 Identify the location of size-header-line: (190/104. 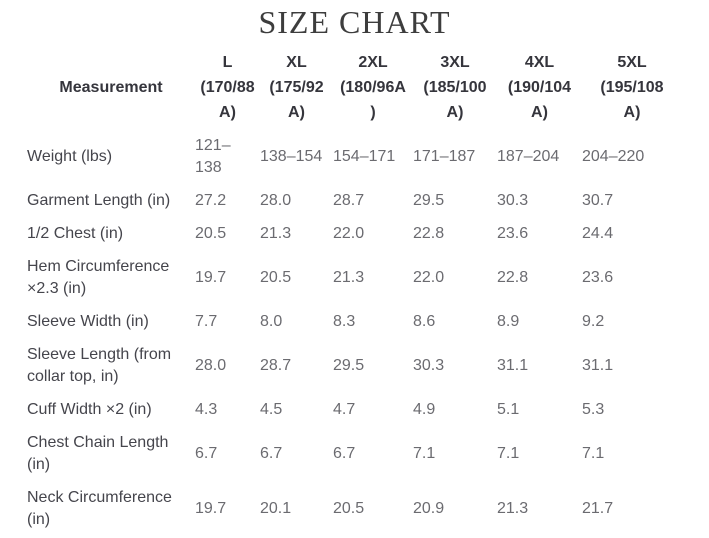
(539, 87).